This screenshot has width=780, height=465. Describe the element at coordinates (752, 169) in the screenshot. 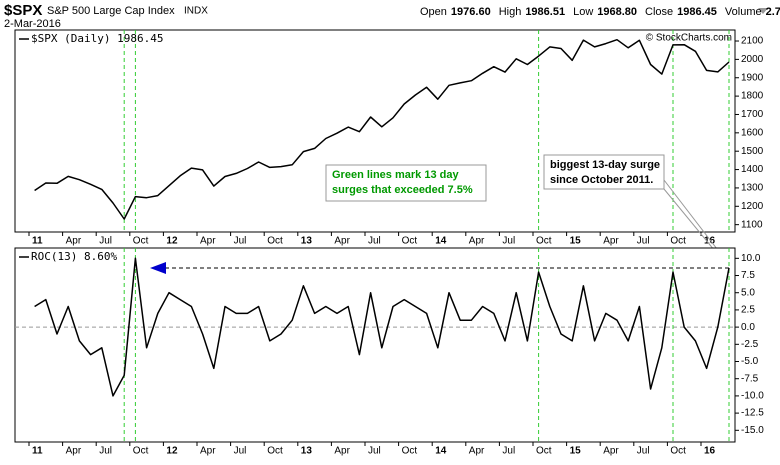

I see `y-tick-label: 1400` at that location.